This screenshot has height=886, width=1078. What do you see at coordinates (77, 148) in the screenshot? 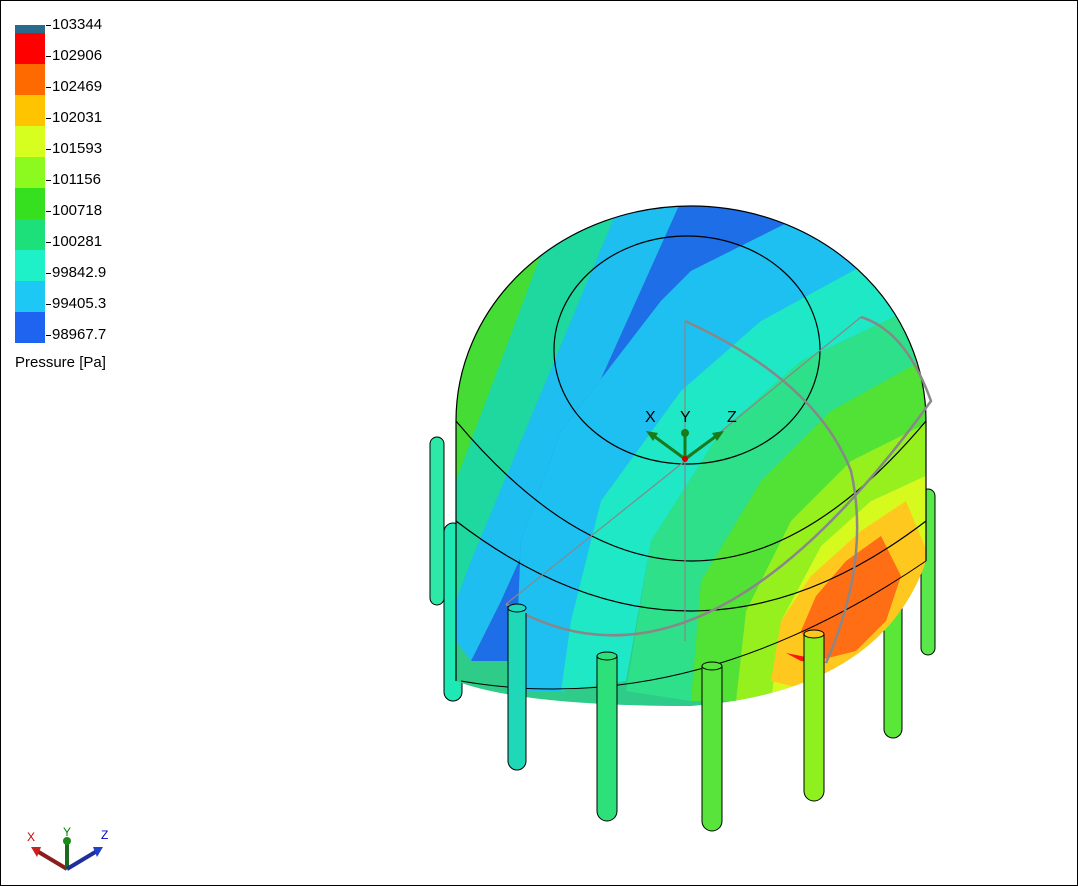
I see `legend-tick-label: 101593` at bounding box center [77, 148].